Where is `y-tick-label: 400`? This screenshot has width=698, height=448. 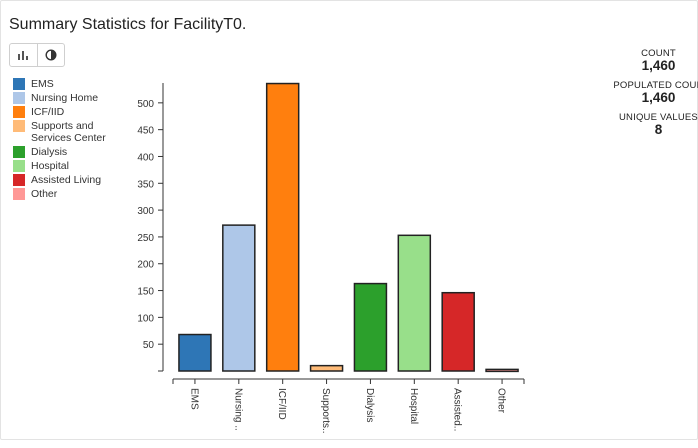 y-tick-label: 400 is located at coordinates (145, 157).